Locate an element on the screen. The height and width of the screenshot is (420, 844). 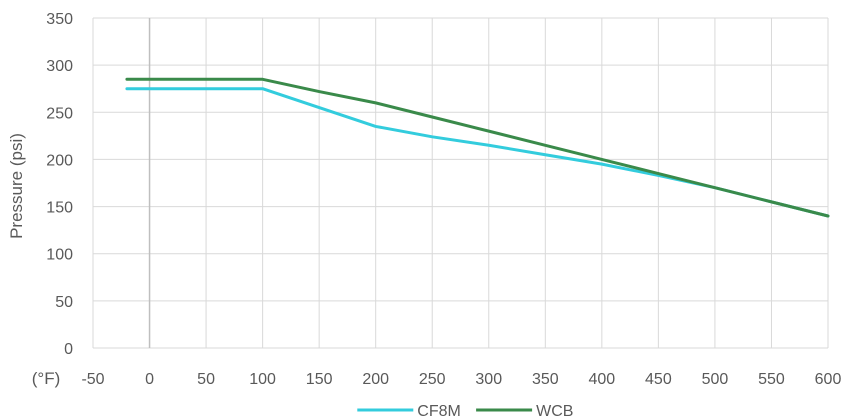
x-tick-label: 450 is located at coordinates (658, 379).